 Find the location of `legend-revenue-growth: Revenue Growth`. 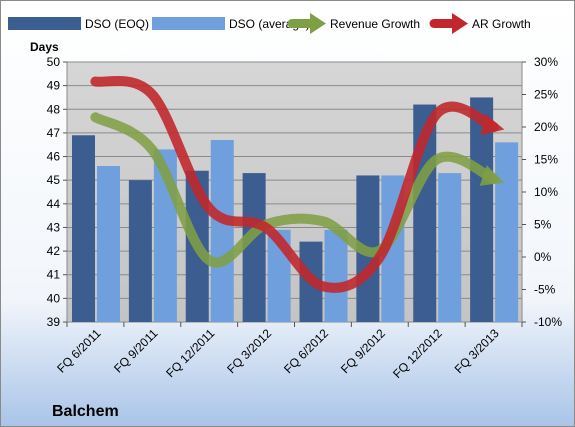

legend-revenue-growth: Revenue Growth is located at coordinates (353, 23).